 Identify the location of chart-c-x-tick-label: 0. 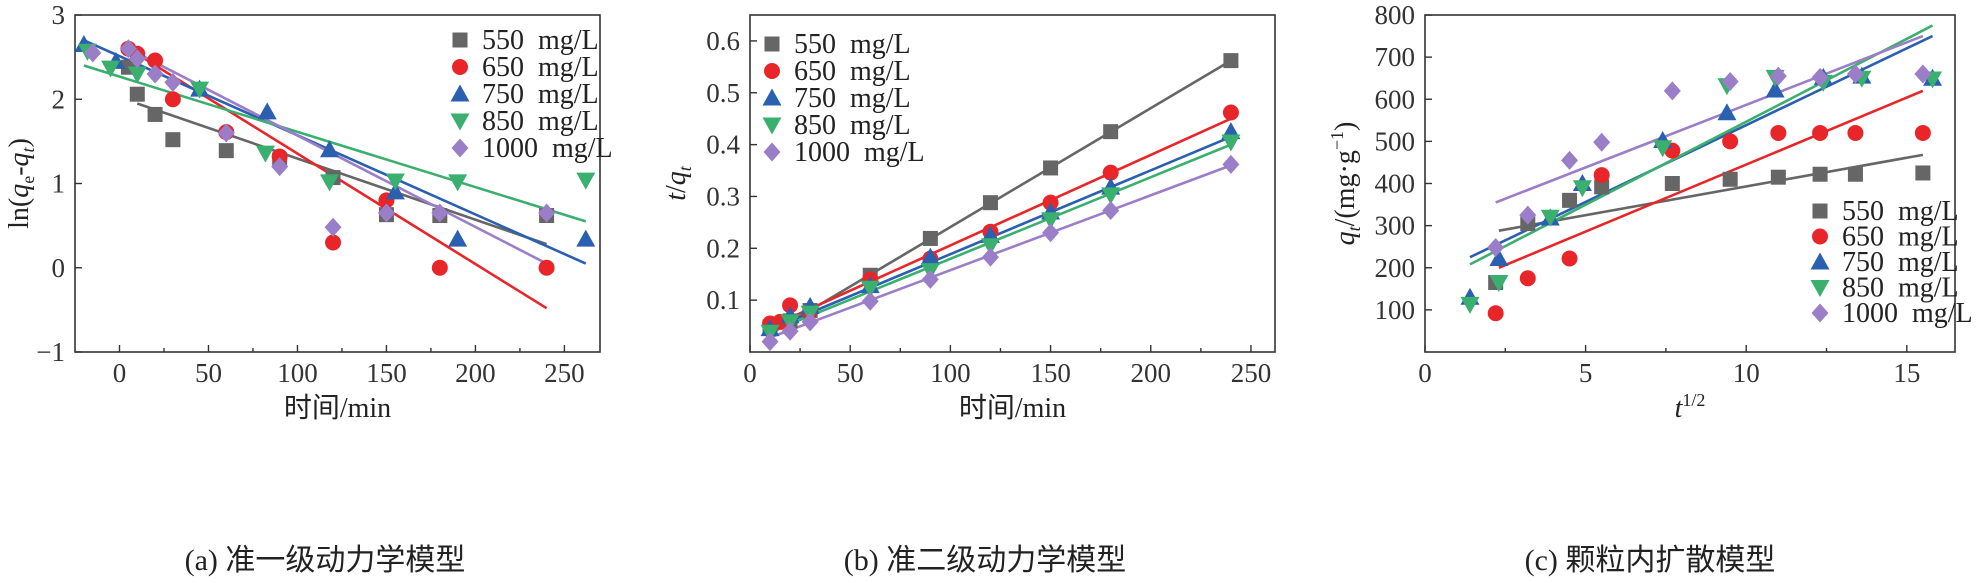
(1425, 373).